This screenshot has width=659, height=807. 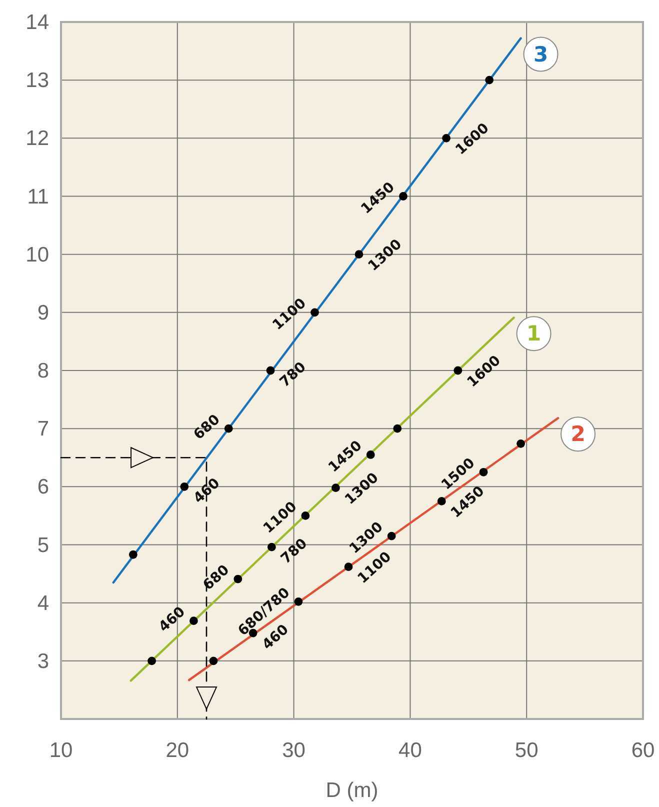 I want to click on y-tick-label: 13, so click(x=37, y=80).